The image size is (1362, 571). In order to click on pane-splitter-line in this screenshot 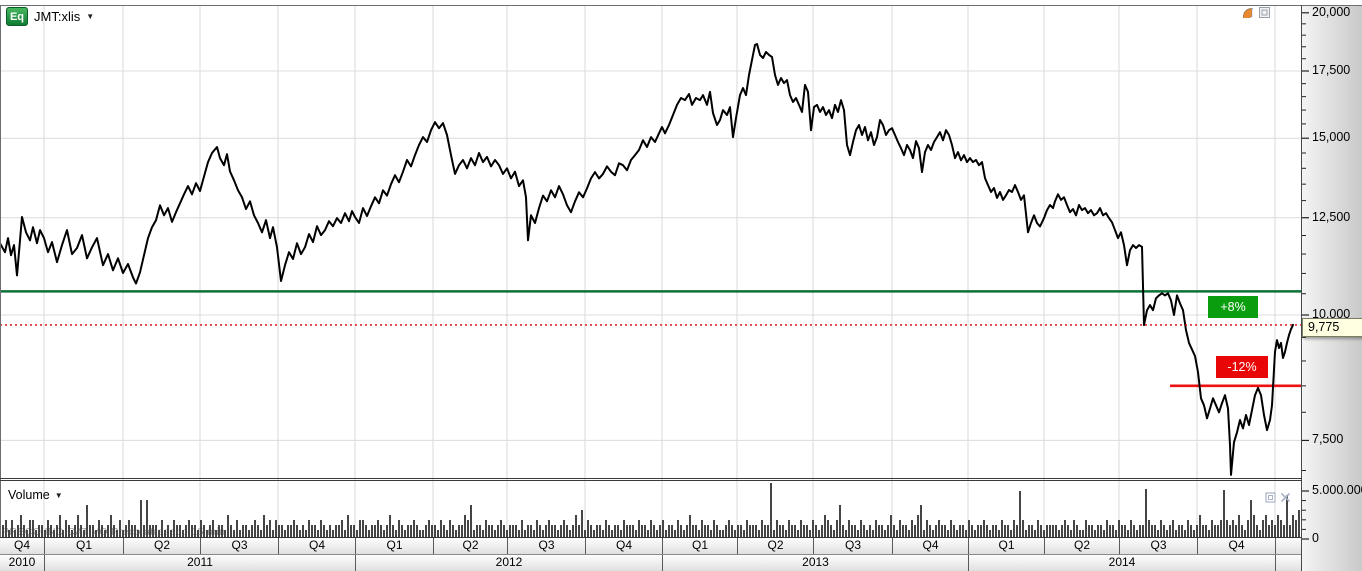, I will do `click(651, 480)`.